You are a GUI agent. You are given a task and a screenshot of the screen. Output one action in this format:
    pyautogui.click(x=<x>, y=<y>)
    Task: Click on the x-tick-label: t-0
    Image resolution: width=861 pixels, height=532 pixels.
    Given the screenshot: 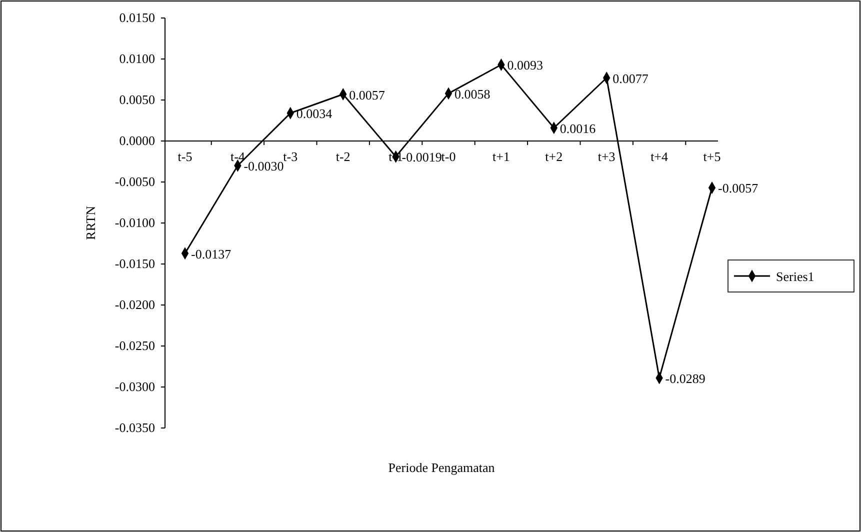 What is the action you would take?
    pyautogui.click(x=448, y=156)
    